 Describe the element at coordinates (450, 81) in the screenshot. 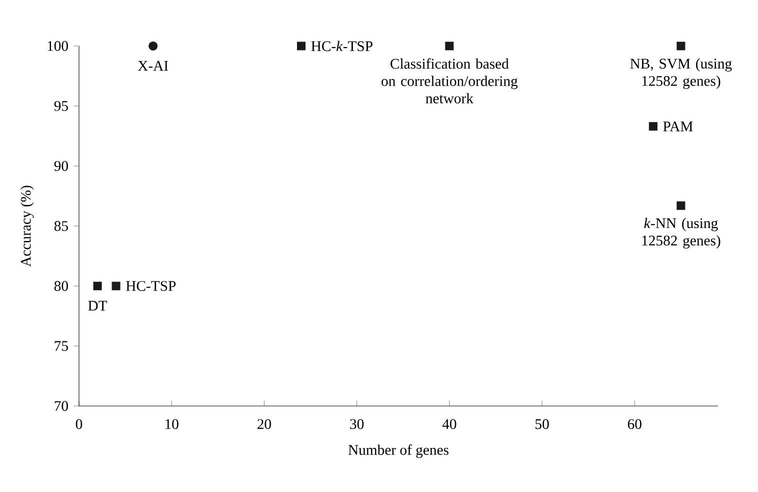

I see `annotation: Classification based on correlation/ordering network` at that location.